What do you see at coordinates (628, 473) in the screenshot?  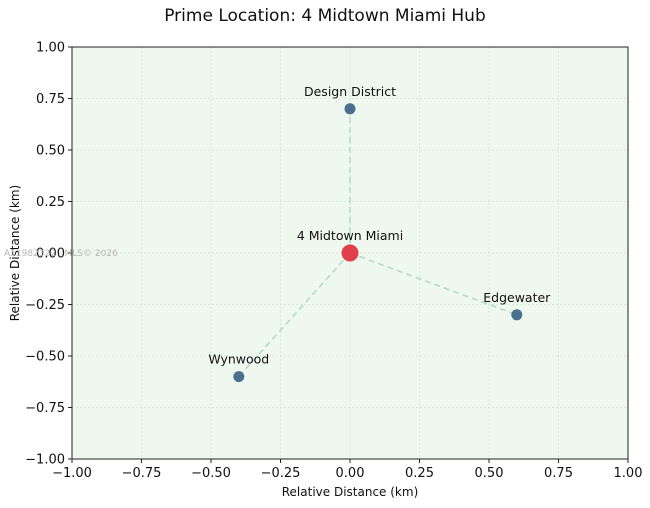 I see `x-tick-label: 1.00` at bounding box center [628, 473].